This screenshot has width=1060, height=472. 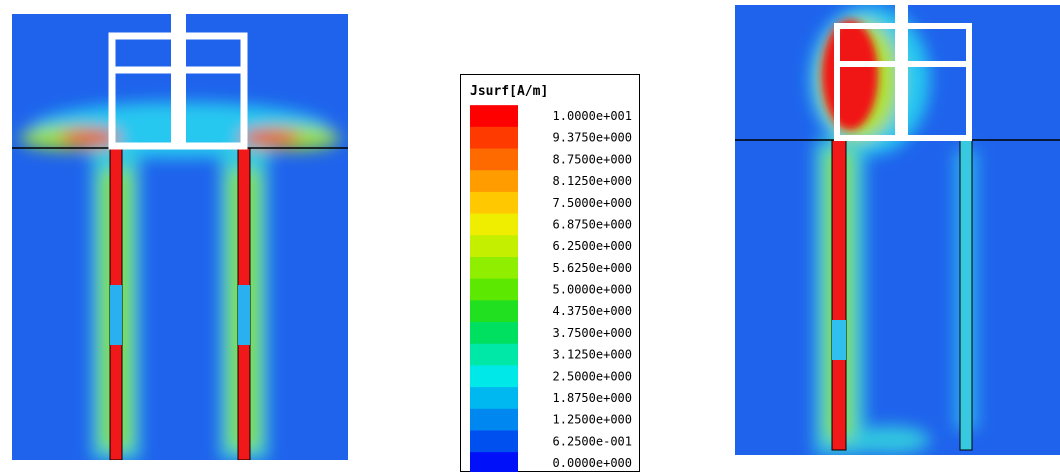 What do you see at coordinates (592, 376) in the screenshot?
I see `legend-label: 2.5000e+000` at bounding box center [592, 376].